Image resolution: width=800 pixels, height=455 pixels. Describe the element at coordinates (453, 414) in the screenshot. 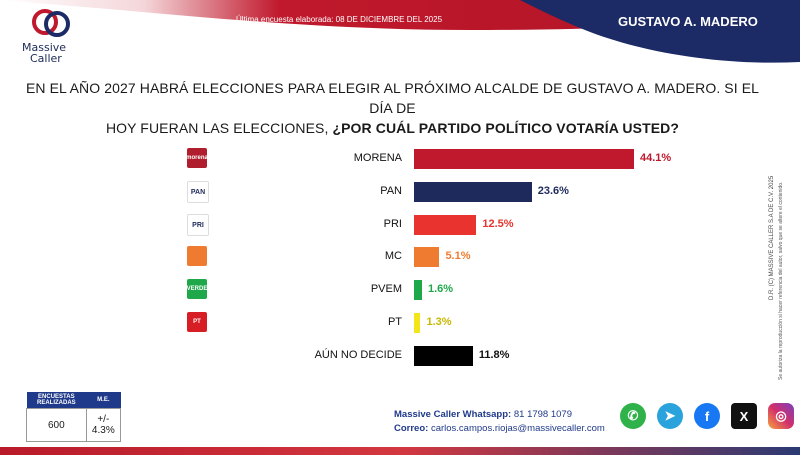

I see `whatsapp-label: Massive Caller Whatsapp:` at that location.